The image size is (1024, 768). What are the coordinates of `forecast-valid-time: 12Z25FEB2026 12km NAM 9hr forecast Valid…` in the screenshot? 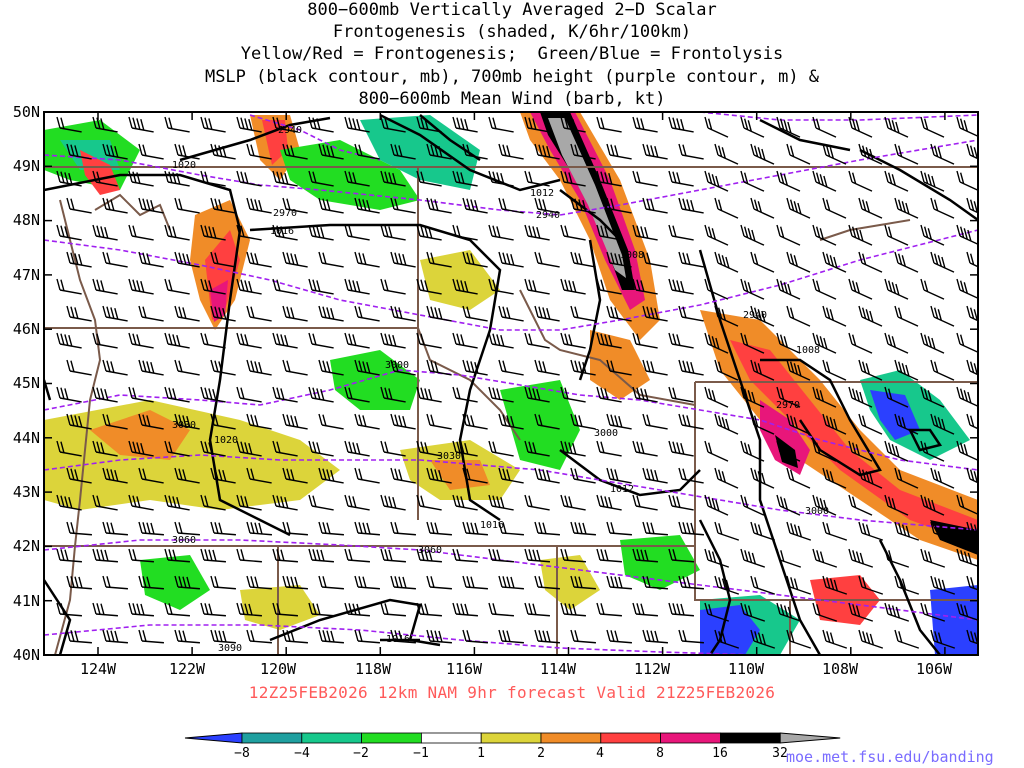 It's located at (512, 692).